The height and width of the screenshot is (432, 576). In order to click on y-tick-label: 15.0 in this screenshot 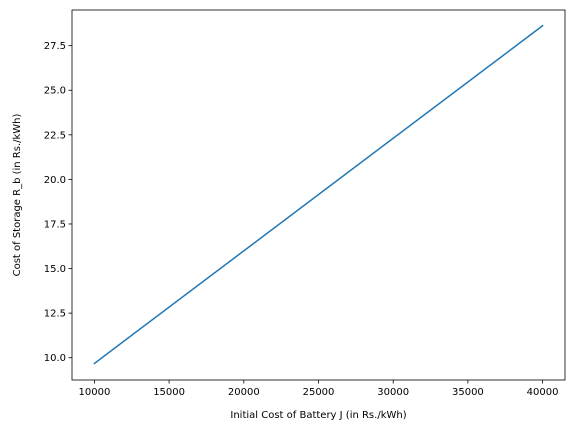, I will do `click(55, 269)`.